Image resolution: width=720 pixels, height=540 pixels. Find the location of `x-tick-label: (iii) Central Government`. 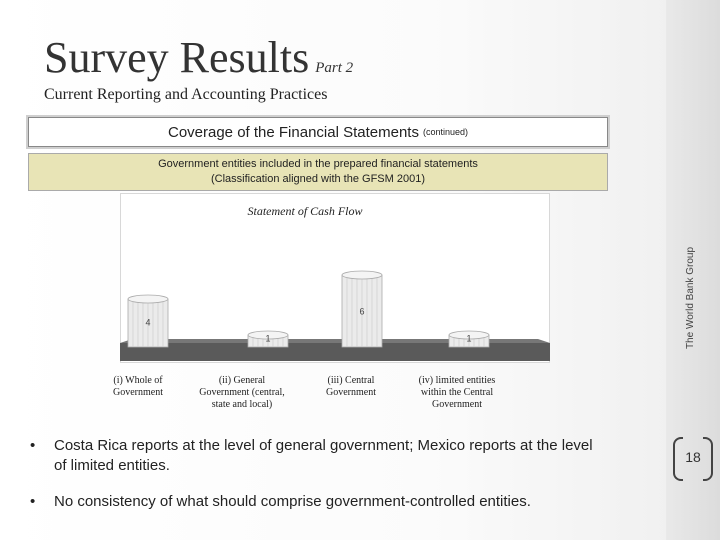

x-tick-label: (iii) Central Government is located at coordinates (351, 387).